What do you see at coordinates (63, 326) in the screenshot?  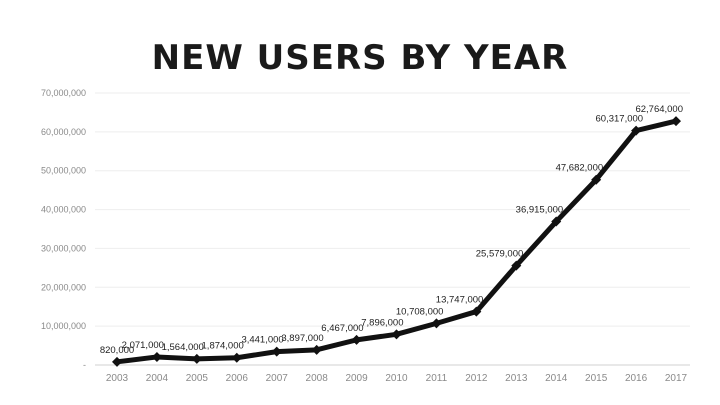 I see `y-tick-label: 10,000,000` at bounding box center [63, 326].